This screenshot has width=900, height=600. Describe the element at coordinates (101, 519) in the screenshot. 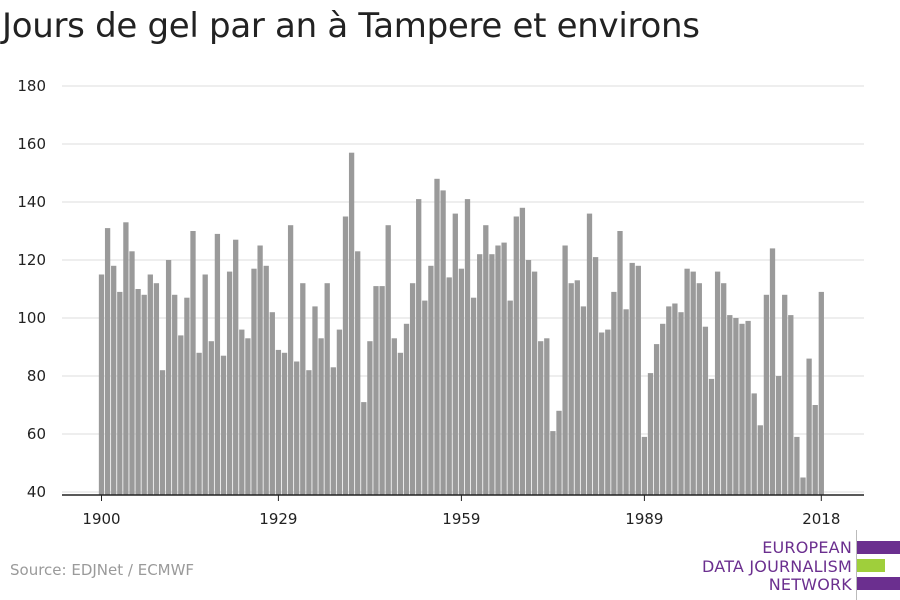

I see `x-tick-label: 1900` at that location.